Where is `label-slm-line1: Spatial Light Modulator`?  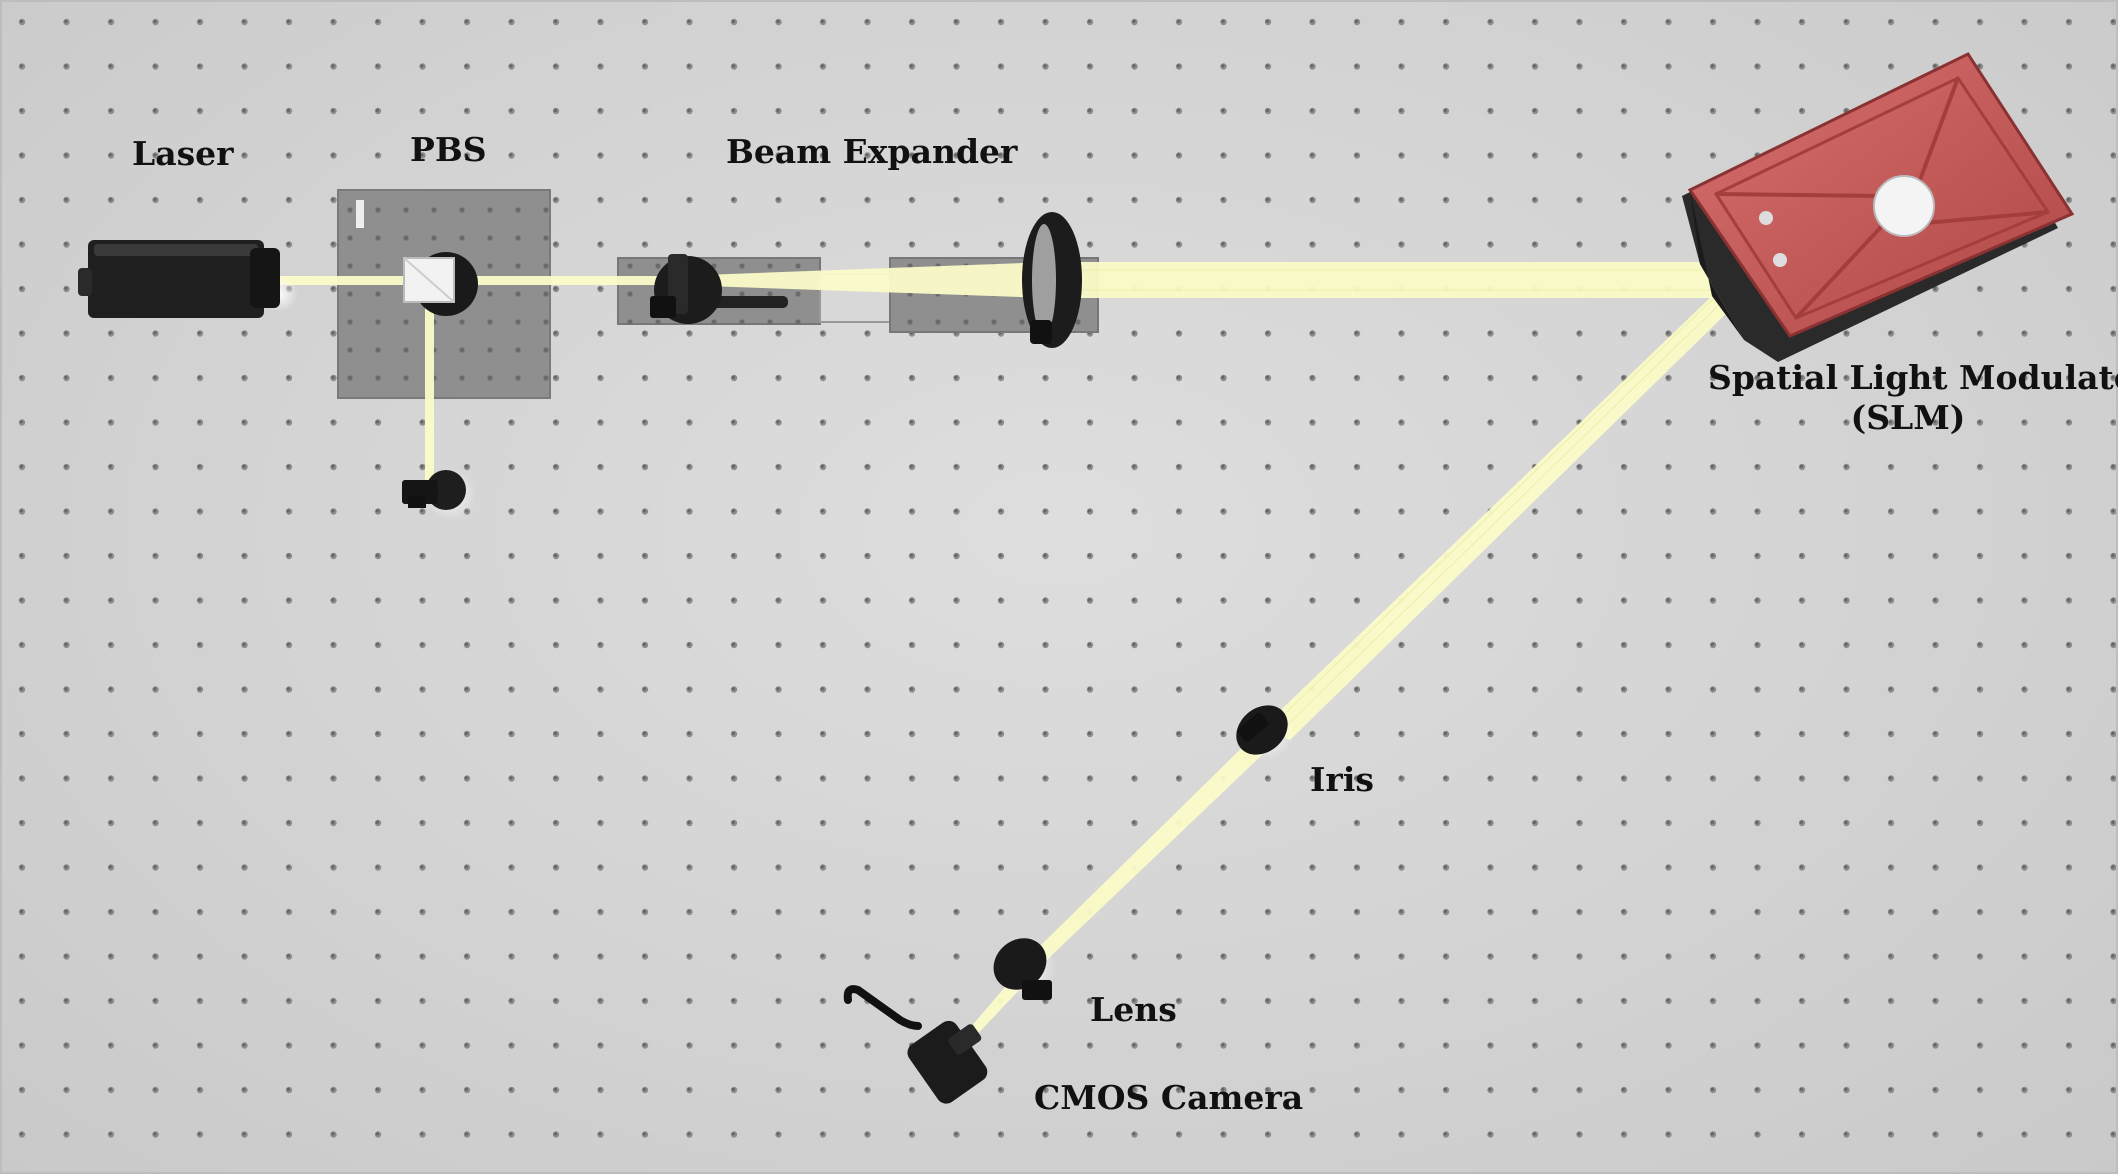
label-slm-line1: Spatial Light Modulator is located at coordinates (1913, 377).